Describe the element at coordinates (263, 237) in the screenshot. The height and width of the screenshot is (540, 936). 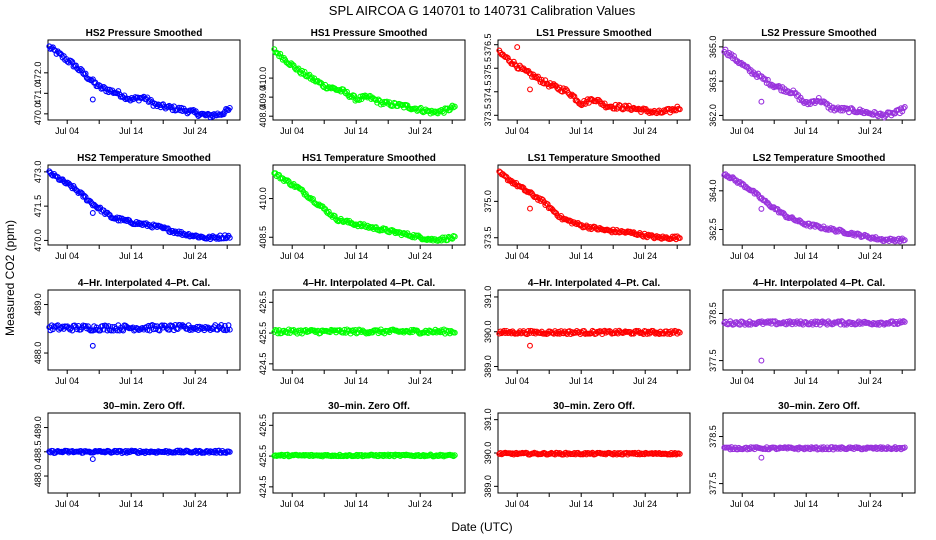
I see `y-tick-label: 408.5` at that location.